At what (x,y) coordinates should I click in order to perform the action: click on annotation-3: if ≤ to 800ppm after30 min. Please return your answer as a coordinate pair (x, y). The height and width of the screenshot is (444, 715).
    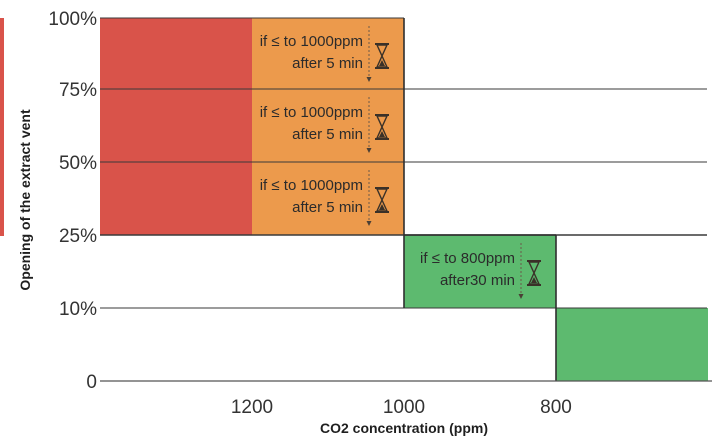
    Looking at the image, I should click on (480, 271).